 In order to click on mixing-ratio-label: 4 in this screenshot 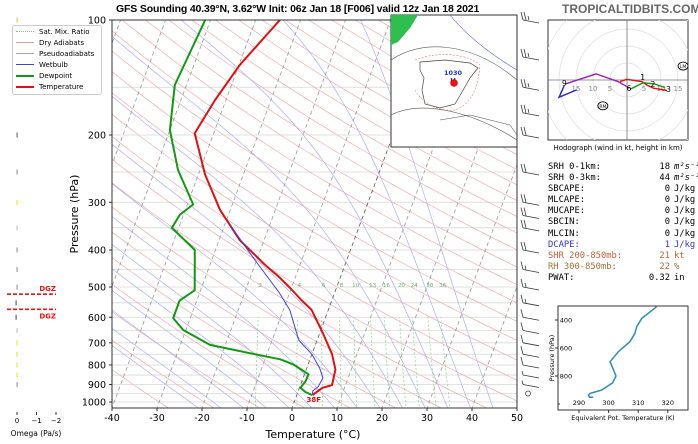, I will do `click(300, 286)`.